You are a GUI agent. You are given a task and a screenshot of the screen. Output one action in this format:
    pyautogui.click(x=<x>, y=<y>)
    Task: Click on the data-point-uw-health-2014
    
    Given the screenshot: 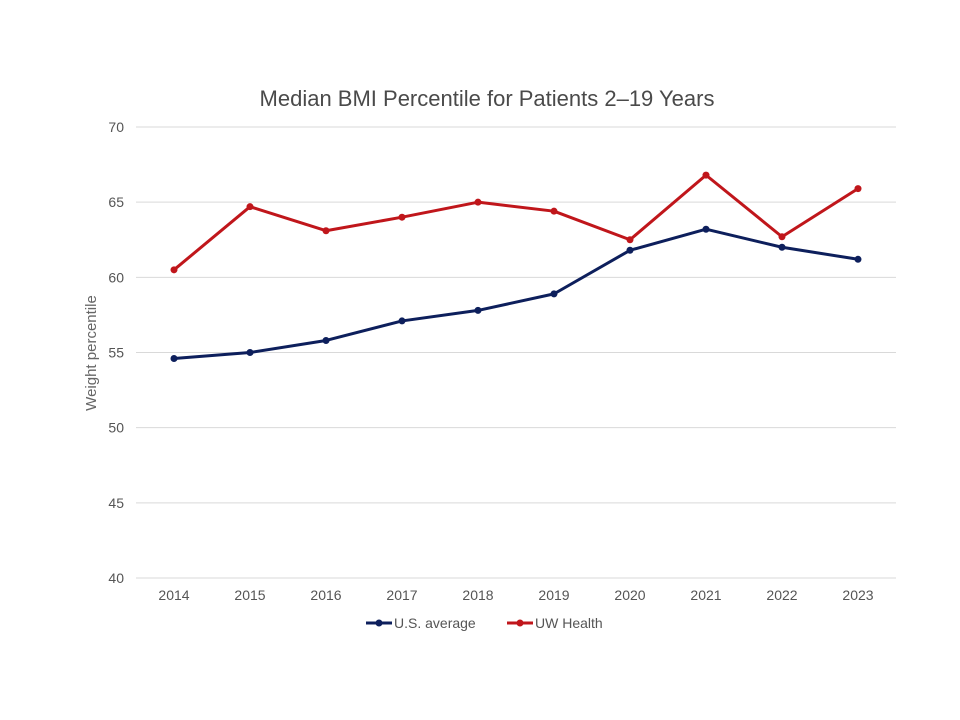 What is the action you would take?
    pyautogui.click(x=174, y=270)
    